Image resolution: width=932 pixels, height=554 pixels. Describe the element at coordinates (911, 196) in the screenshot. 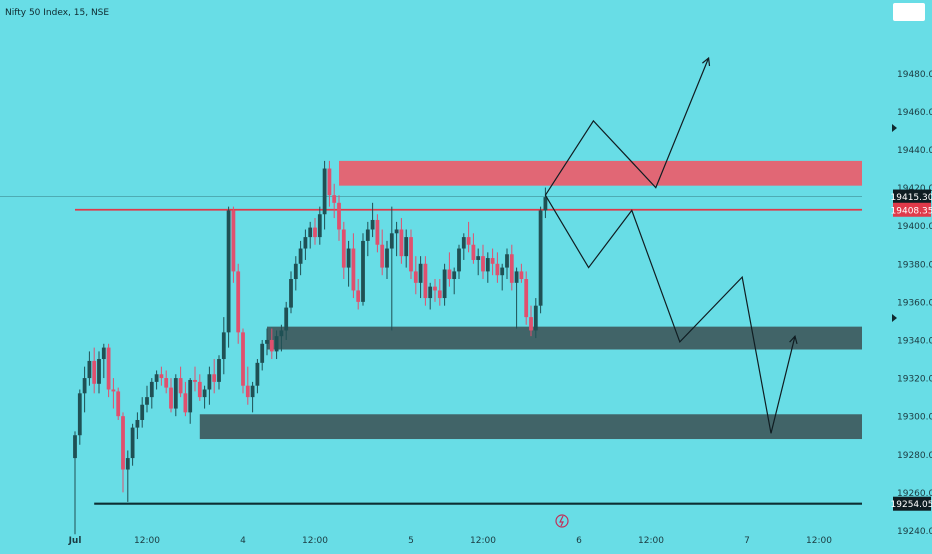

I see `price-label: 19415.30` at that location.